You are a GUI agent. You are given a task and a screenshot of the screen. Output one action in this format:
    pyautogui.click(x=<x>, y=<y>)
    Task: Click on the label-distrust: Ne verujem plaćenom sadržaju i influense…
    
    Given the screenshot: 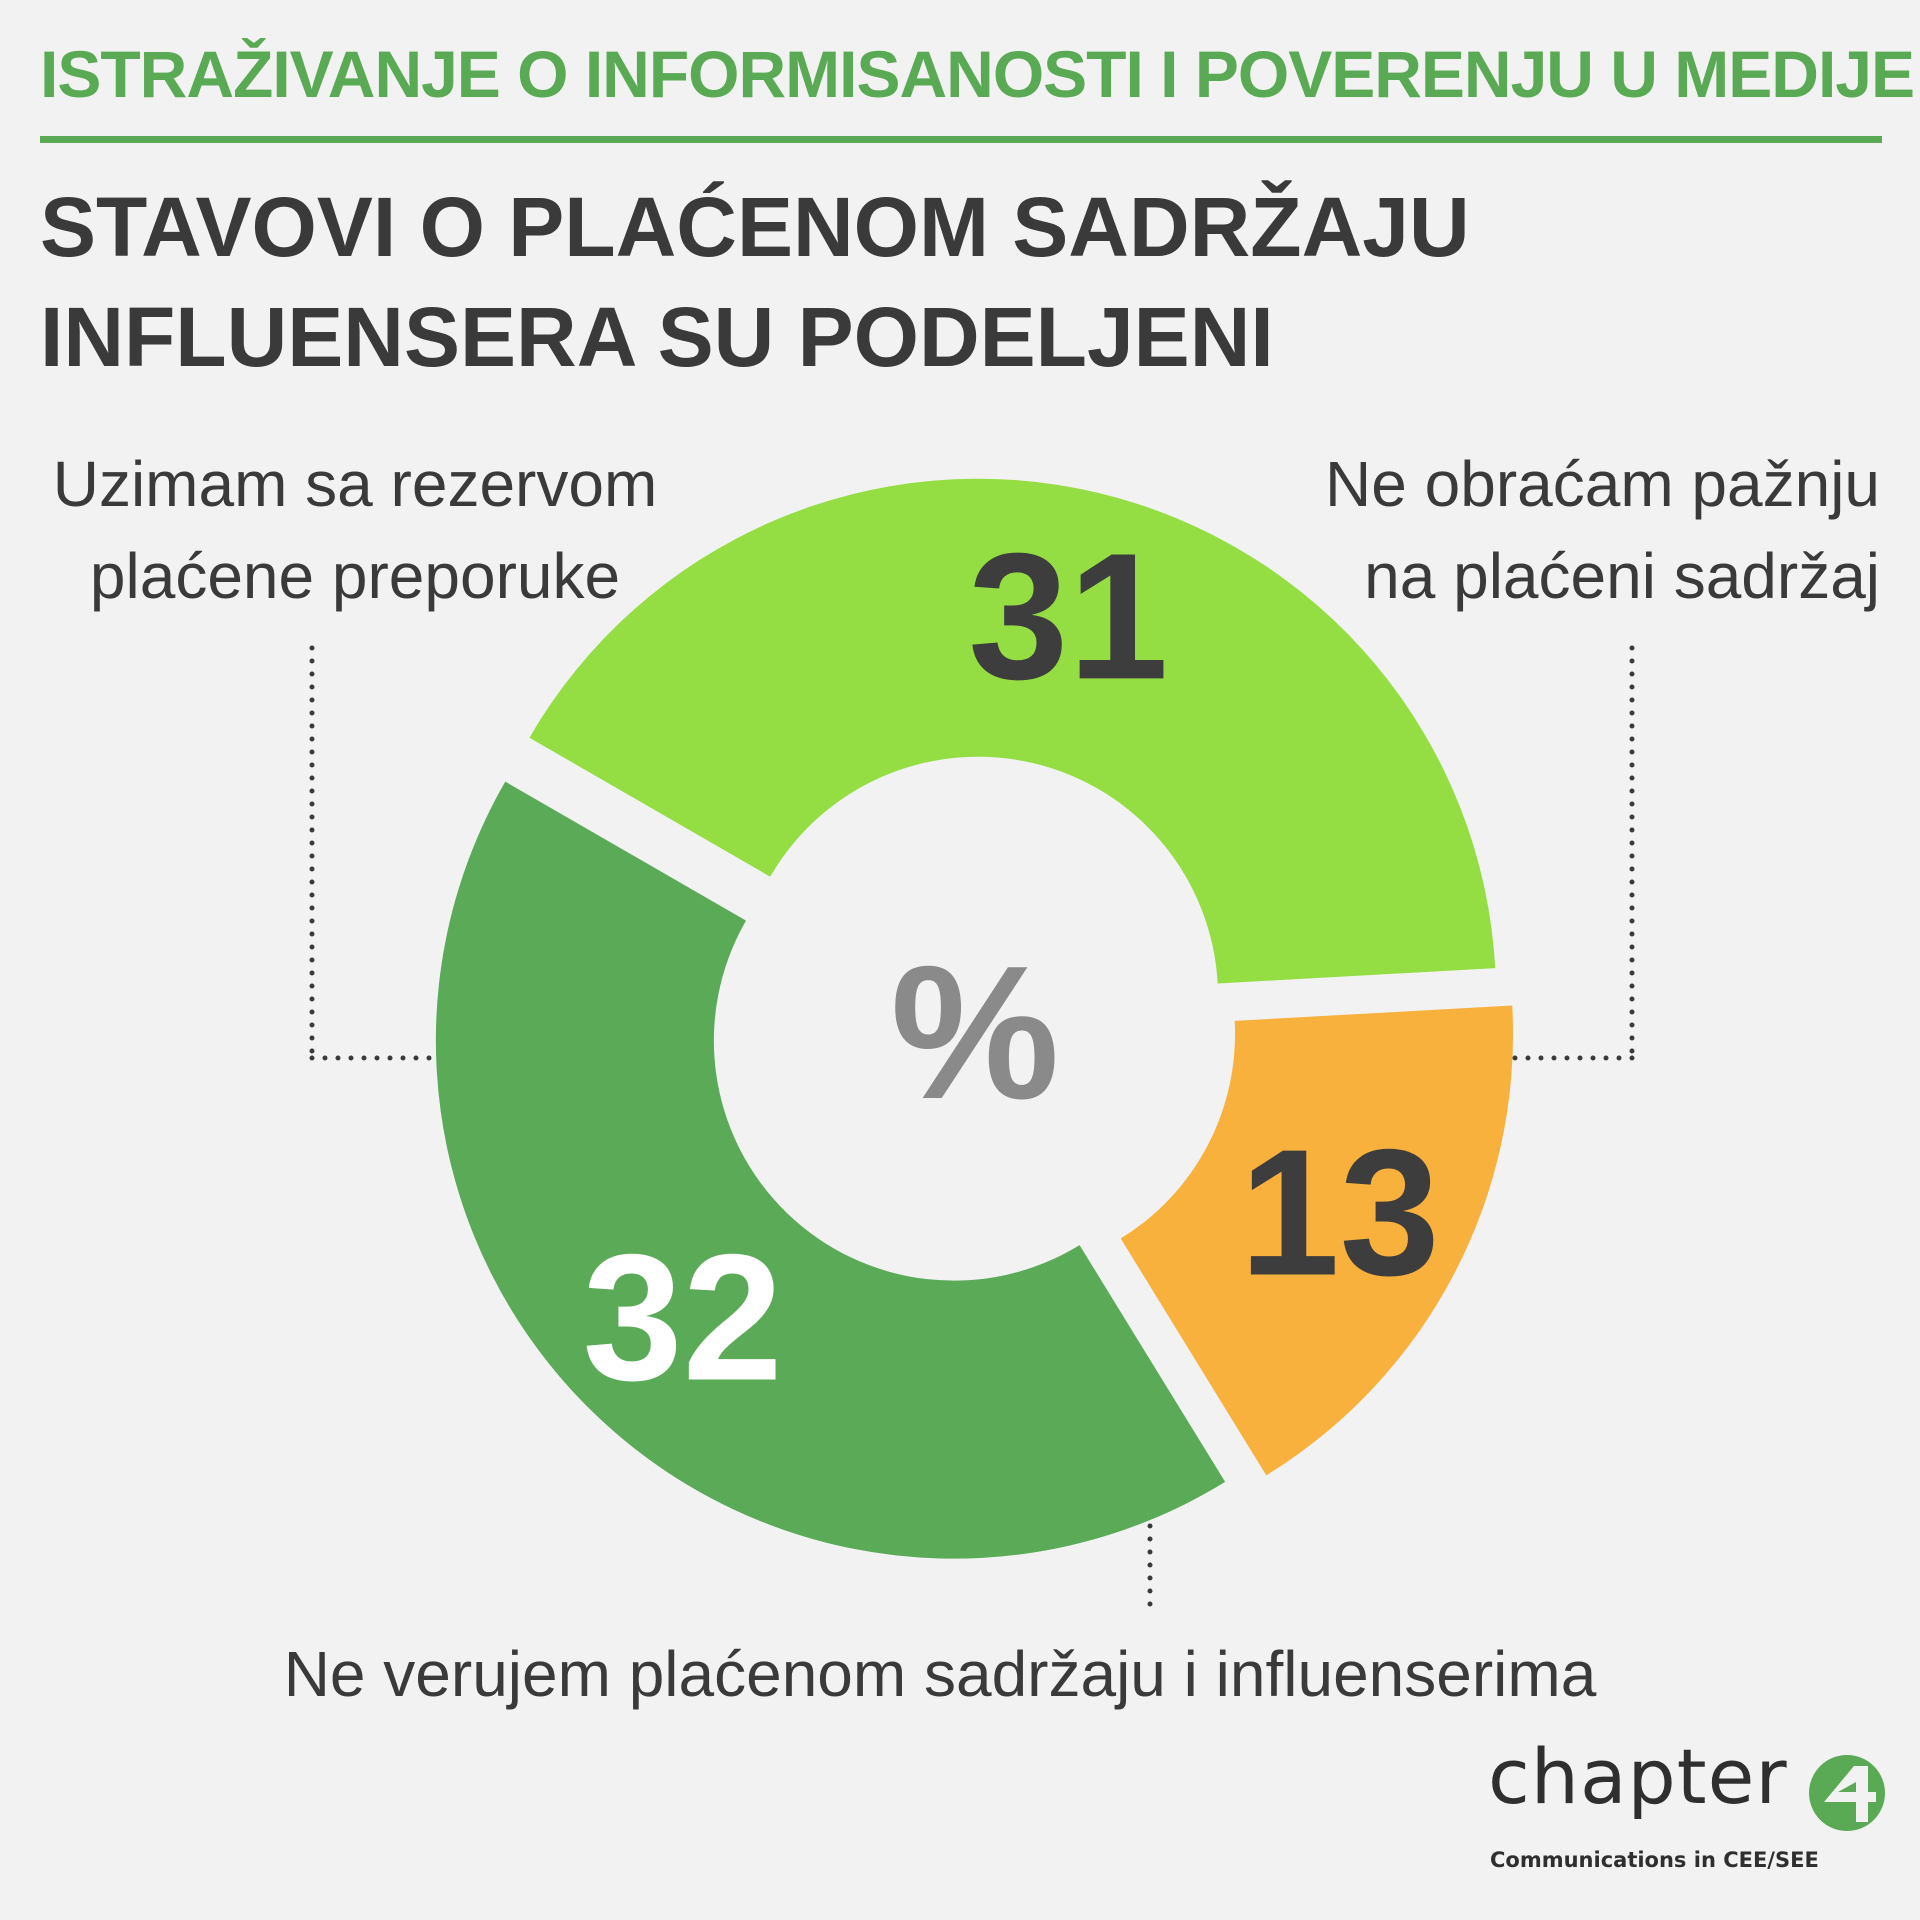 What is the action you would take?
    pyautogui.click(x=940, y=1674)
    